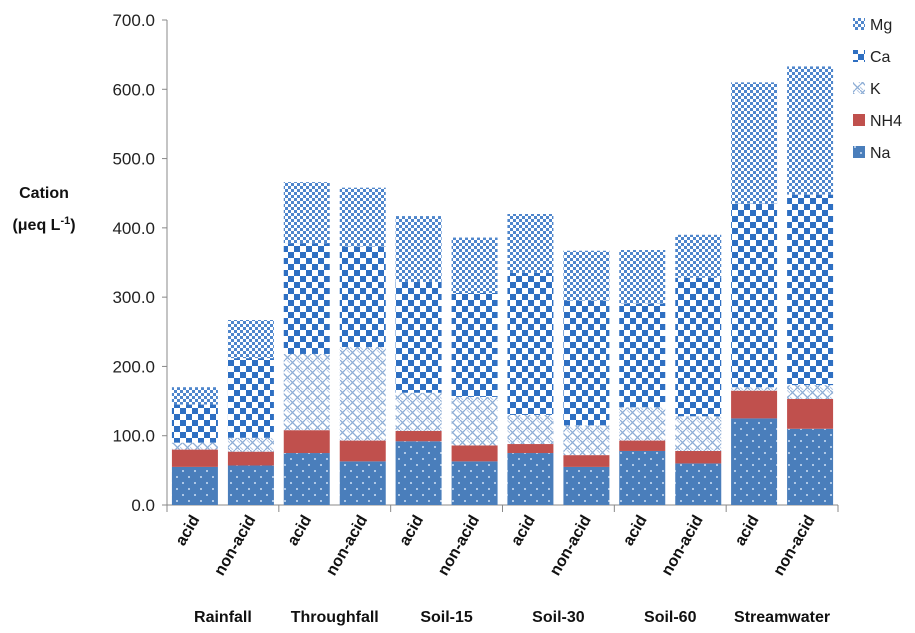 This screenshot has height=633, width=915. What do you see at coordinates (859, 152) in the screenshot?
I see `legend-swatch-na` at bounding box center [859, 152].